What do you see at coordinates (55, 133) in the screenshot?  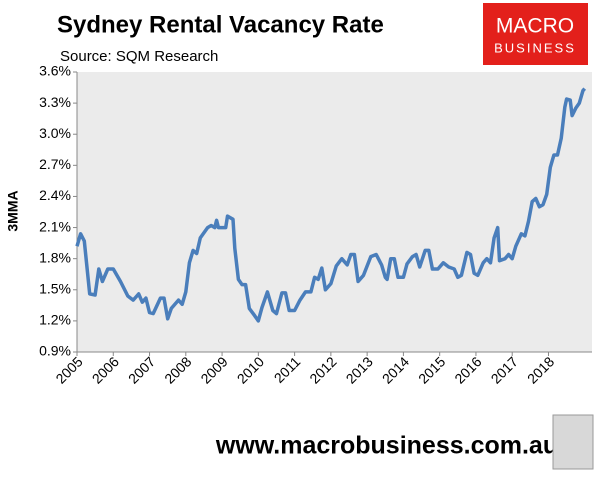 I see `y-tick-label: 3.0%` at bounding box center [55, 133].